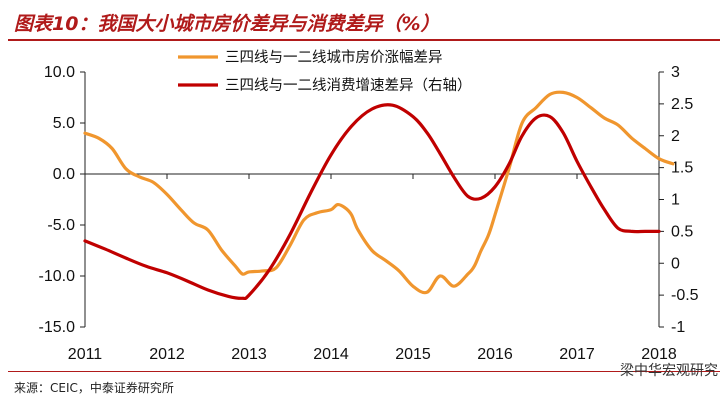 The image size is (728, 401). Describe the element at coordinates (57, 327) in the screenshot. I see `left-tick-label: -15.0` at that location.